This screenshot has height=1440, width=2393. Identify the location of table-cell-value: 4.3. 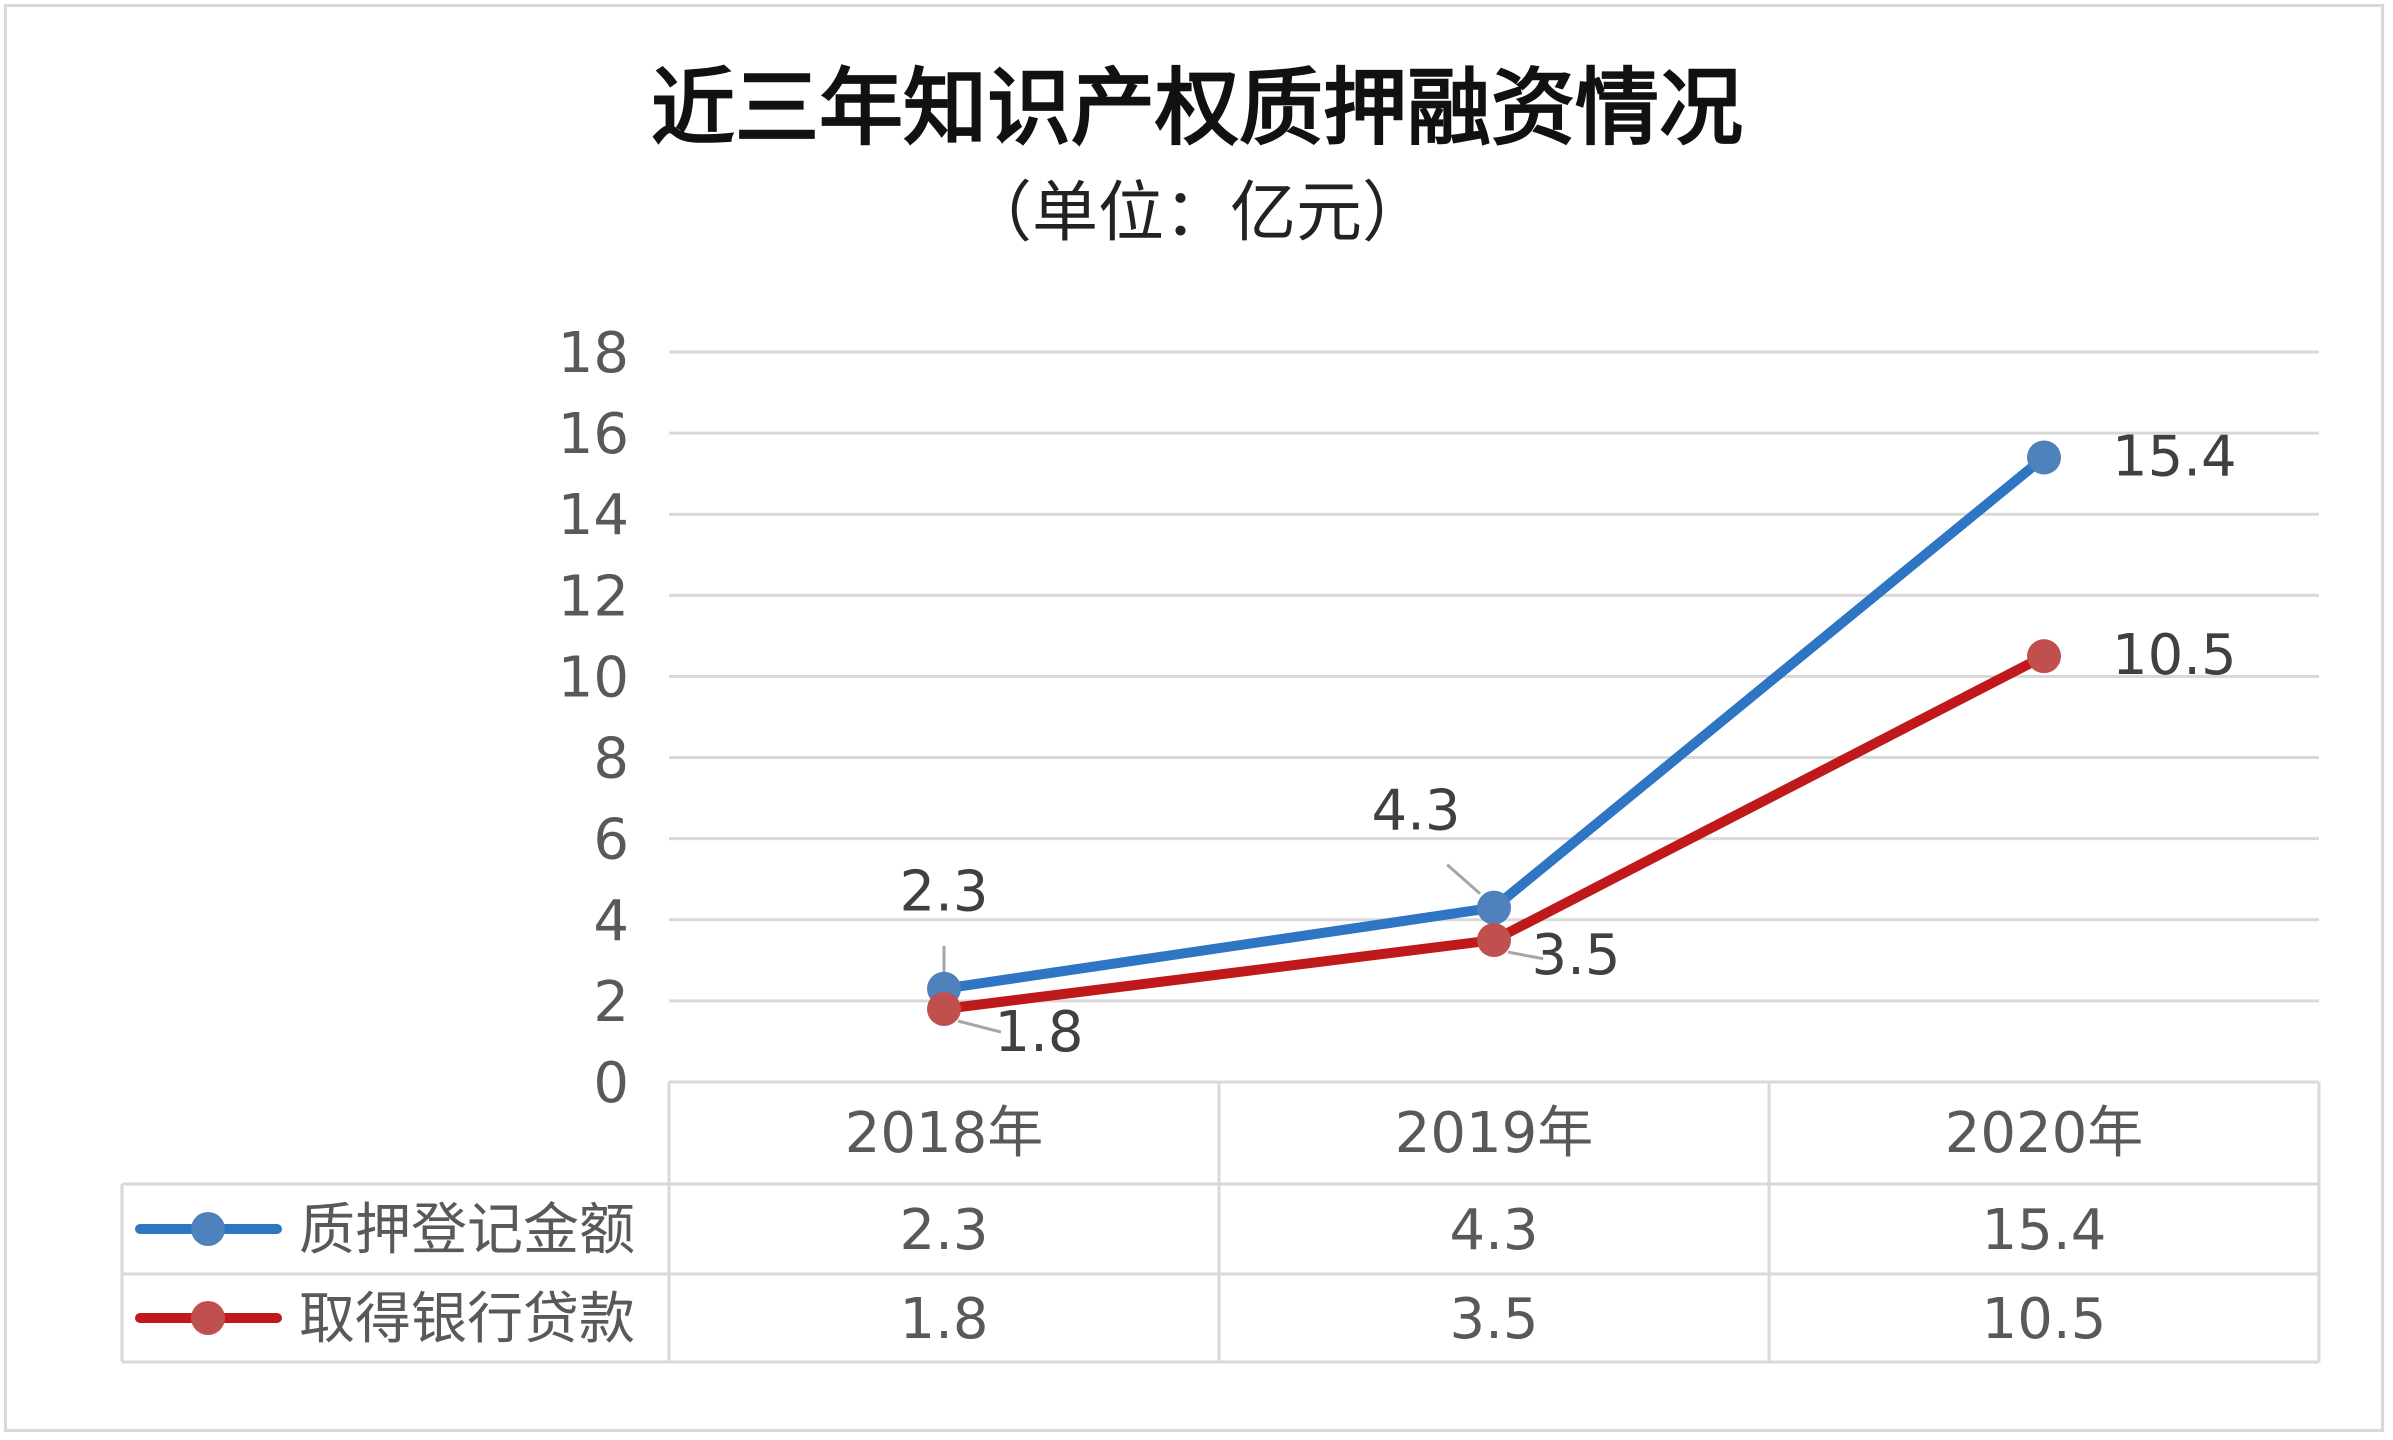
(1493, 1230).